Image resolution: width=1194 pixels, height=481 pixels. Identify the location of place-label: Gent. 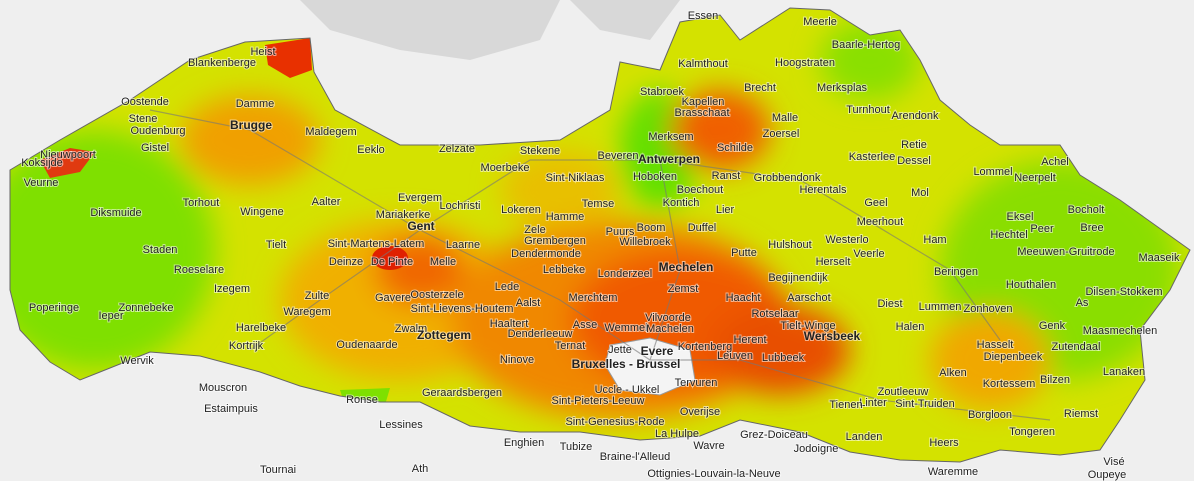
(420, 226).